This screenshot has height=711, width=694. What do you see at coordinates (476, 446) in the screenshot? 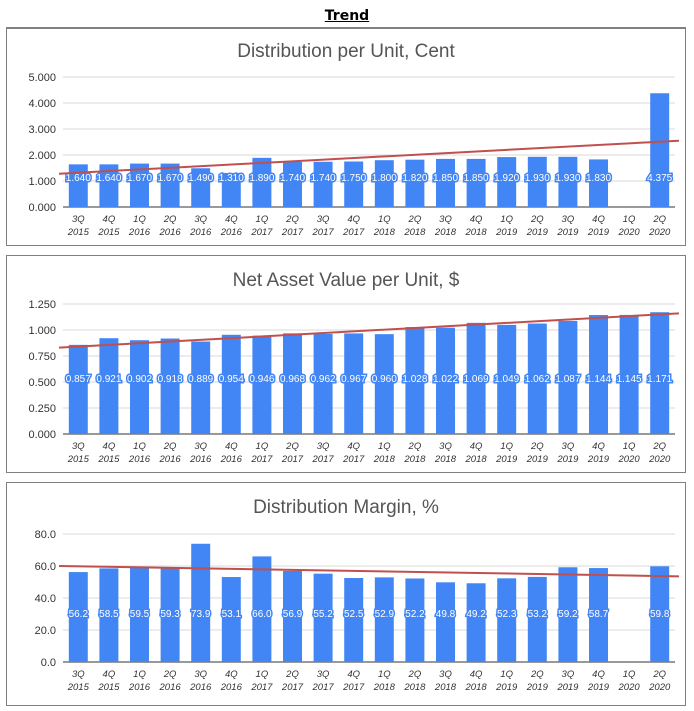
I see `x-tick-quarter: 4Q` at bounding box center [476, 446].